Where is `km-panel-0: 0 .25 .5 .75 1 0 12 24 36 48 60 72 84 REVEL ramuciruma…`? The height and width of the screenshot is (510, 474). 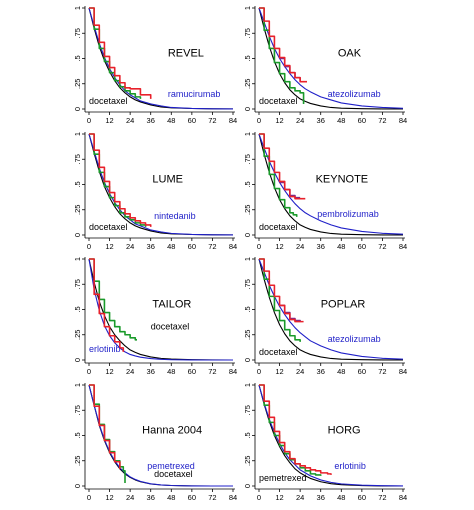 km-panel-0: 0 .25 .5 .75 1 0 12 24 36 48 60 72 84 REVEL ramuciruma… is located at coordinates (155, 65).